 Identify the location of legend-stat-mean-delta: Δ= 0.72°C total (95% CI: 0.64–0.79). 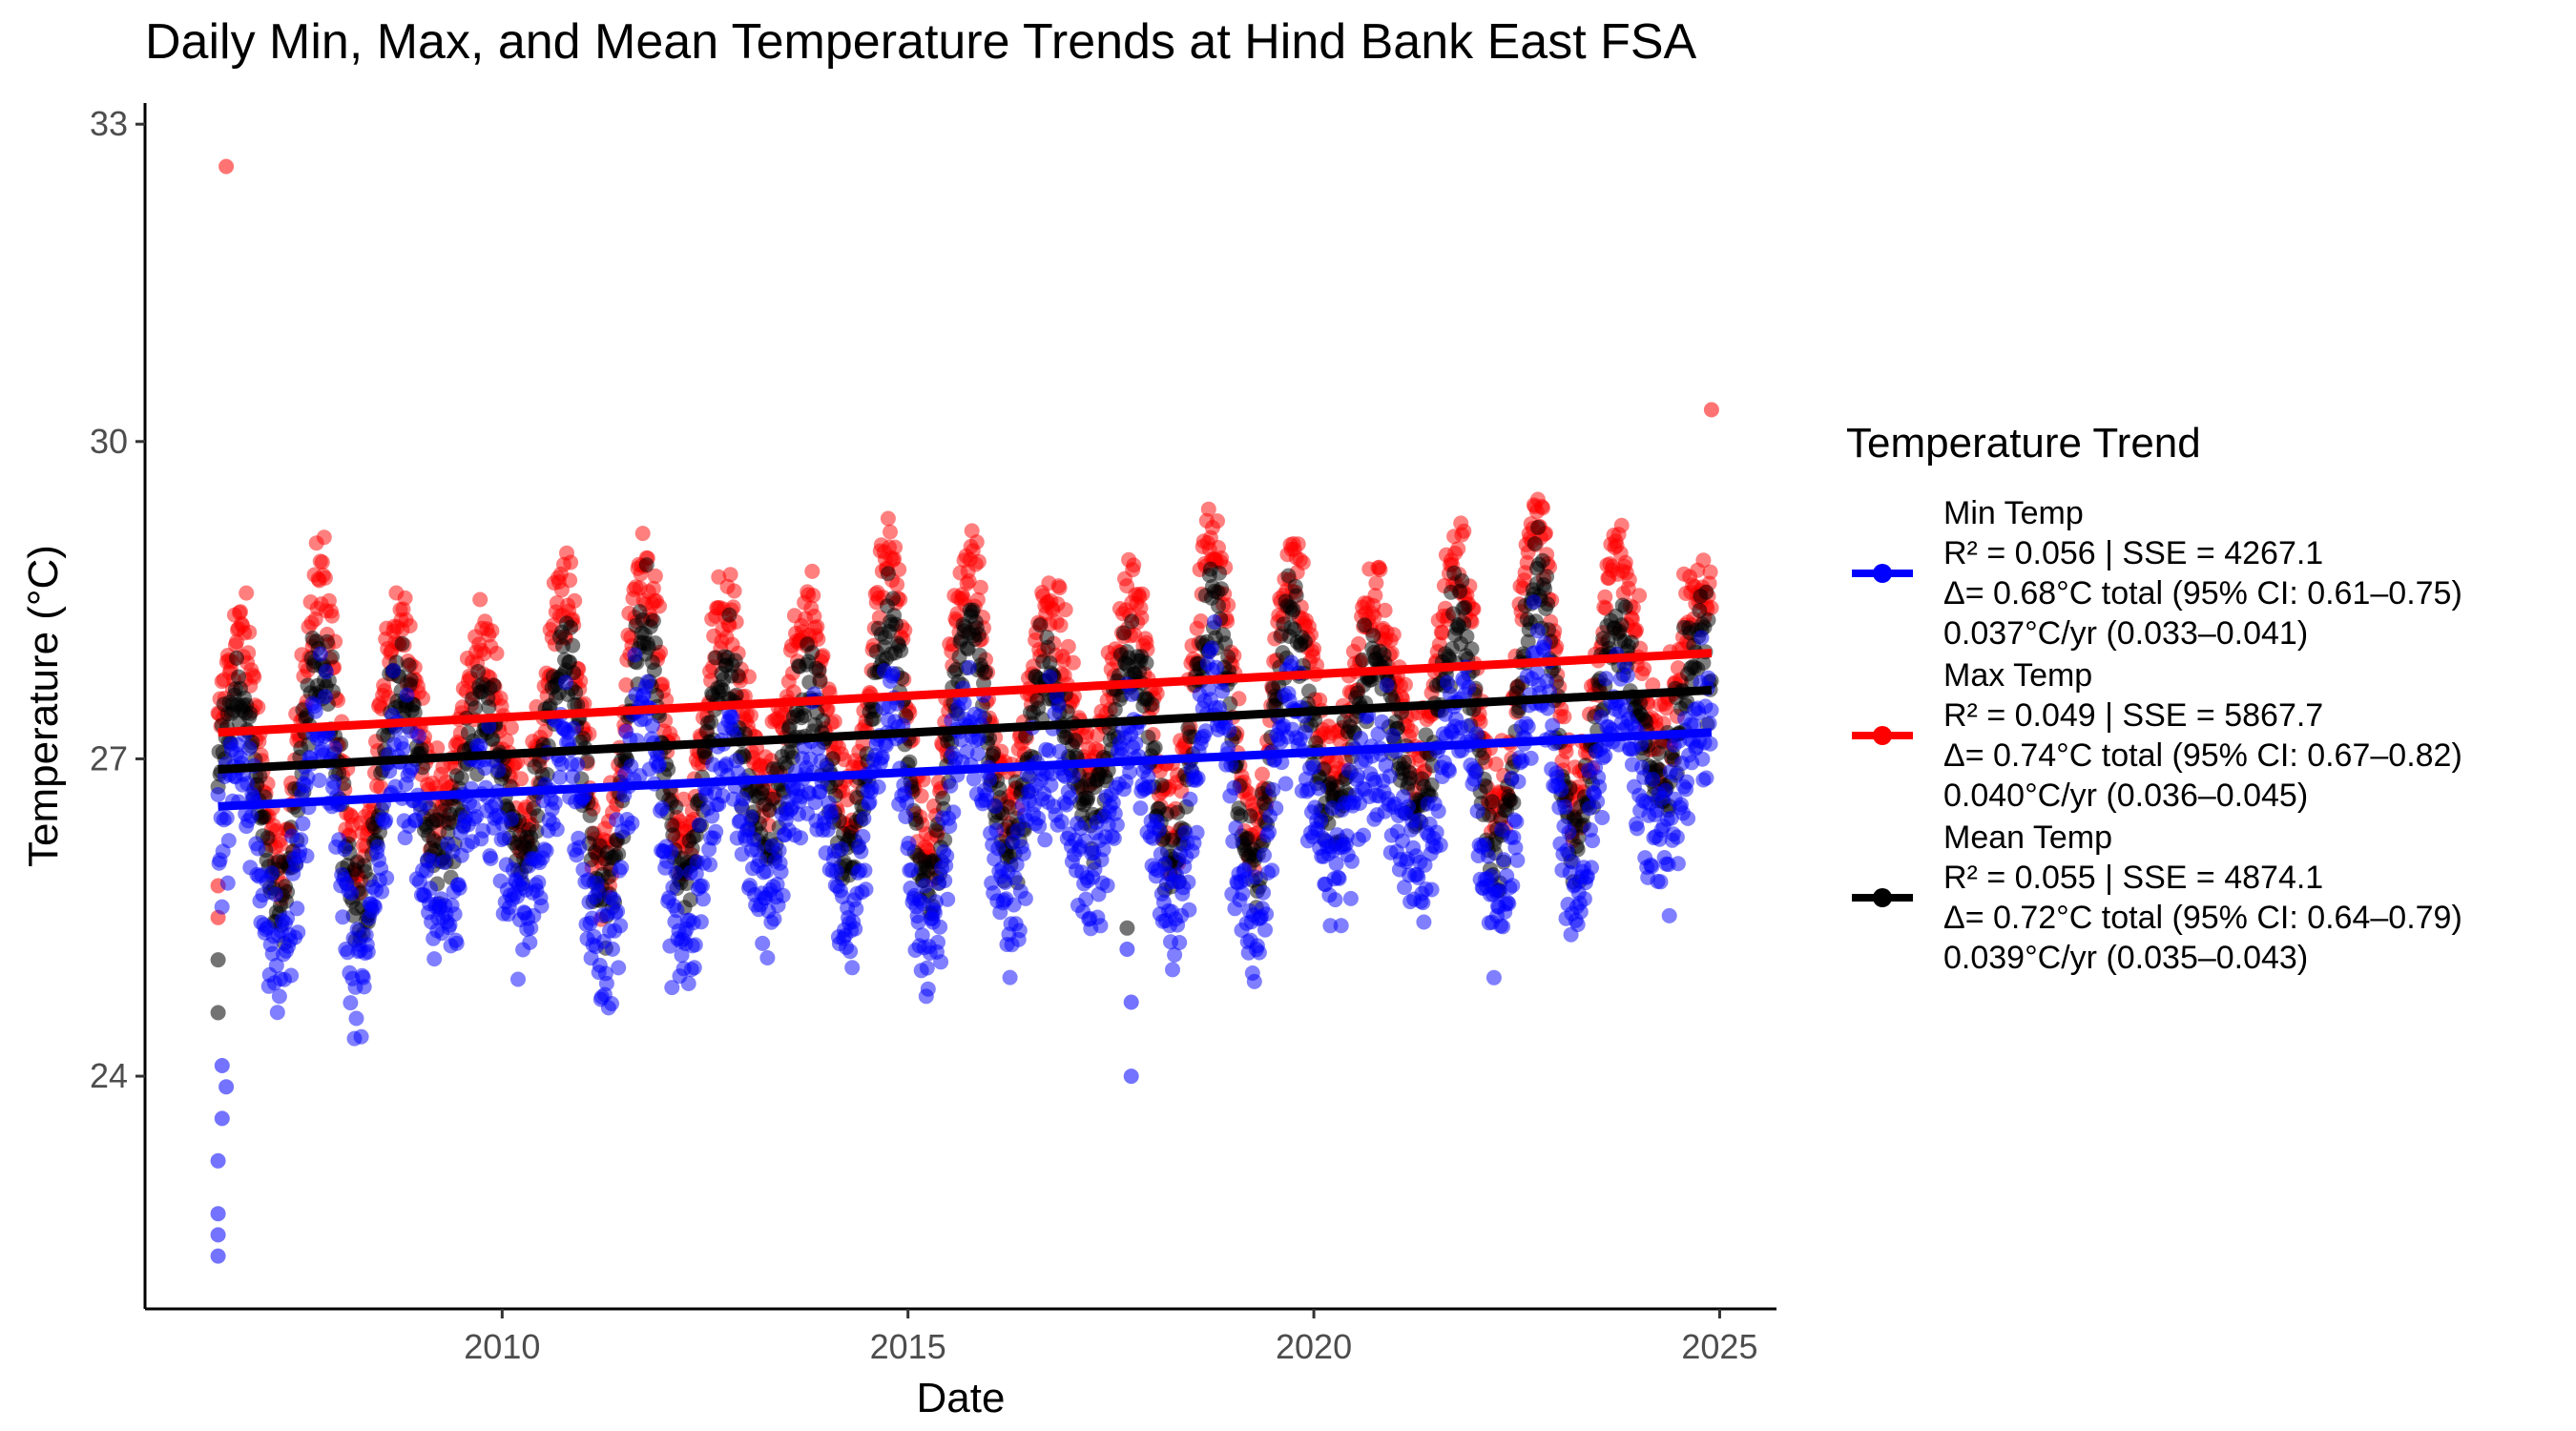
(2202, 918).